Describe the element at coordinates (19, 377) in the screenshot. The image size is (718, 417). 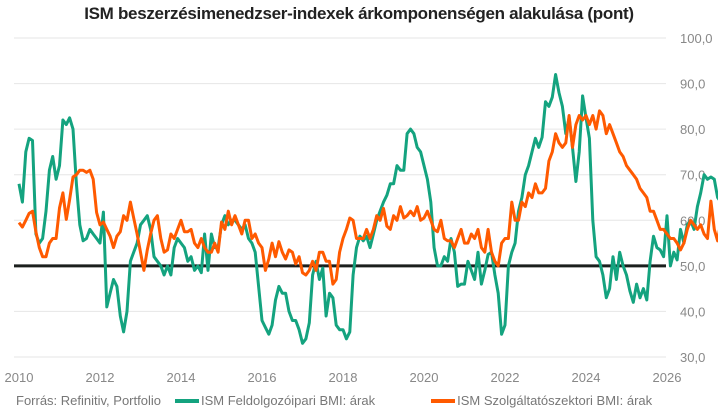
I see `x-tick-label: 2010` at that location.